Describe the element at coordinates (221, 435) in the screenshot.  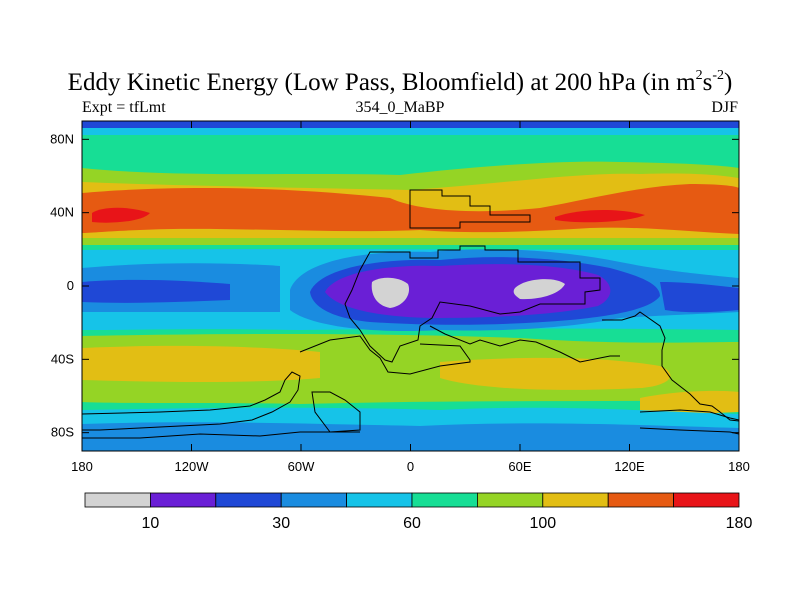
I see `coastline-antarctica-south` at that location.